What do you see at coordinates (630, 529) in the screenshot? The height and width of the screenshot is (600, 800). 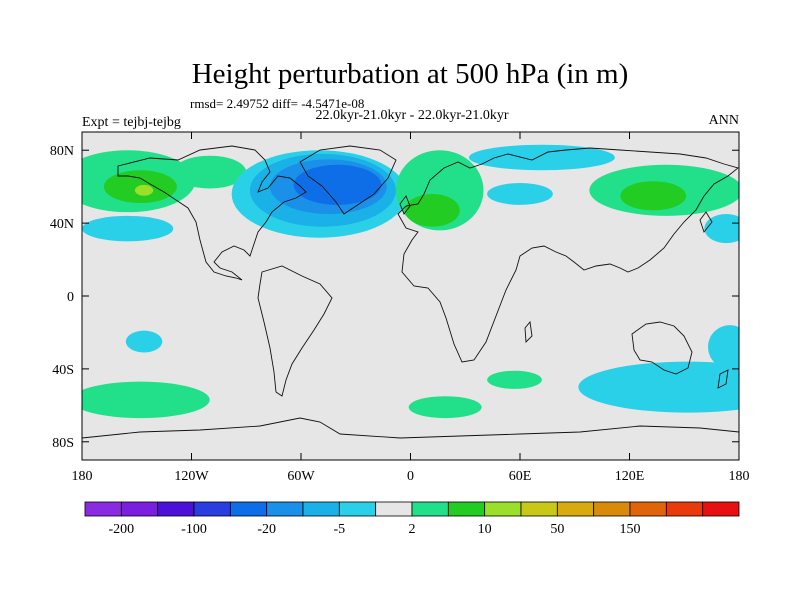 I see `colorbar-label: 150` at bounding box center [630, 529].